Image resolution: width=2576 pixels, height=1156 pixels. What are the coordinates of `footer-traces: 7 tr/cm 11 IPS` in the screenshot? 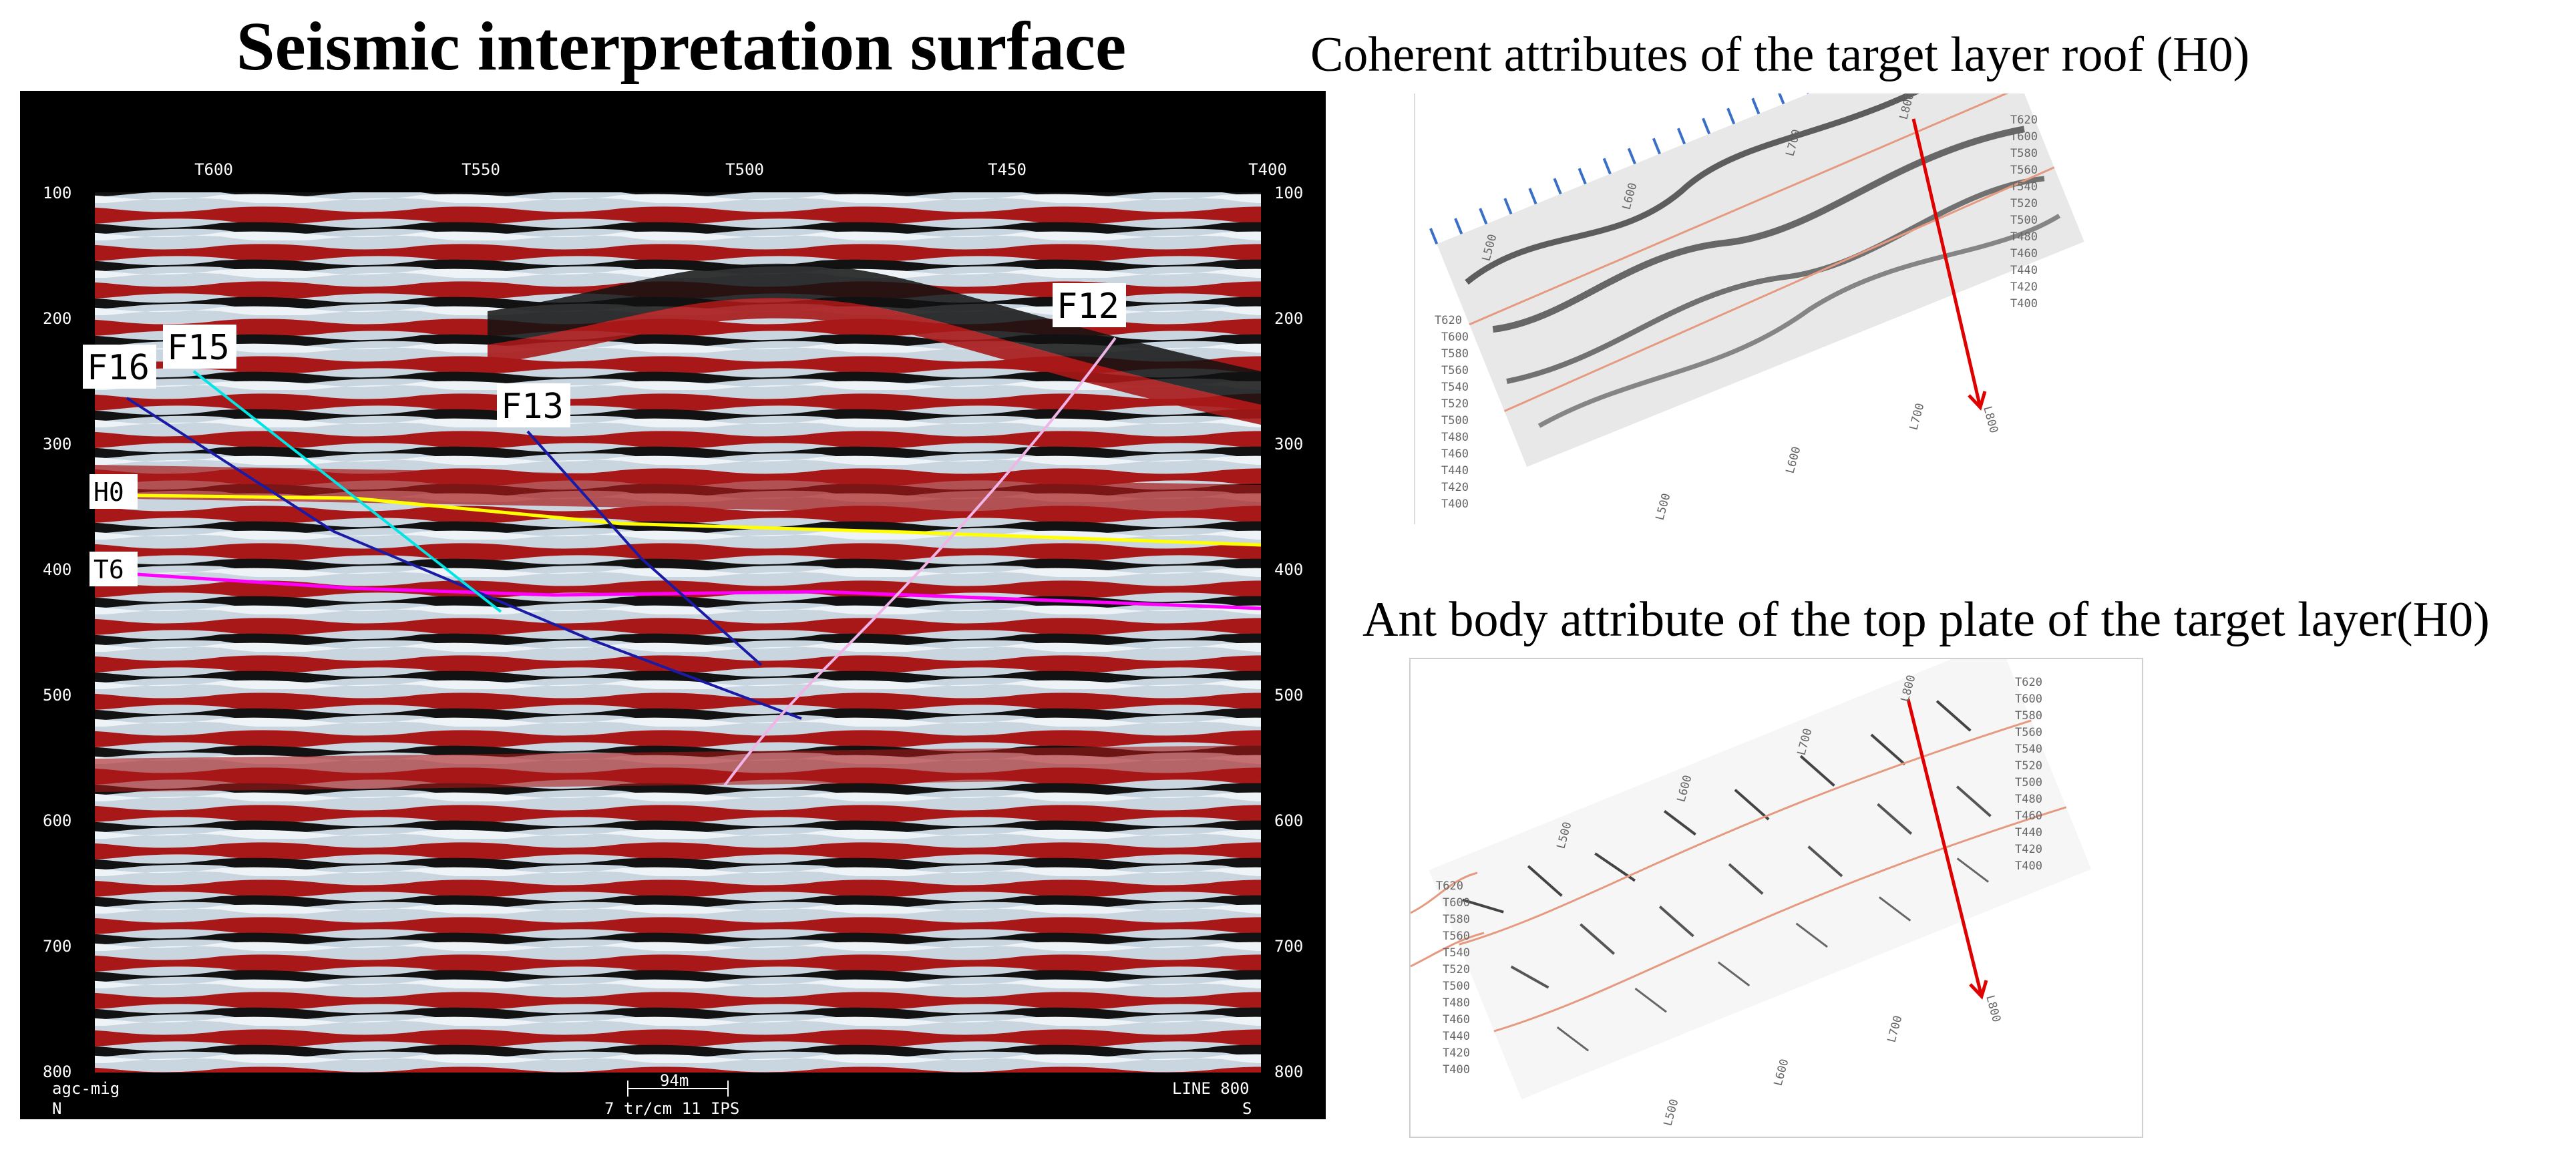 It's located at (671, 1108).